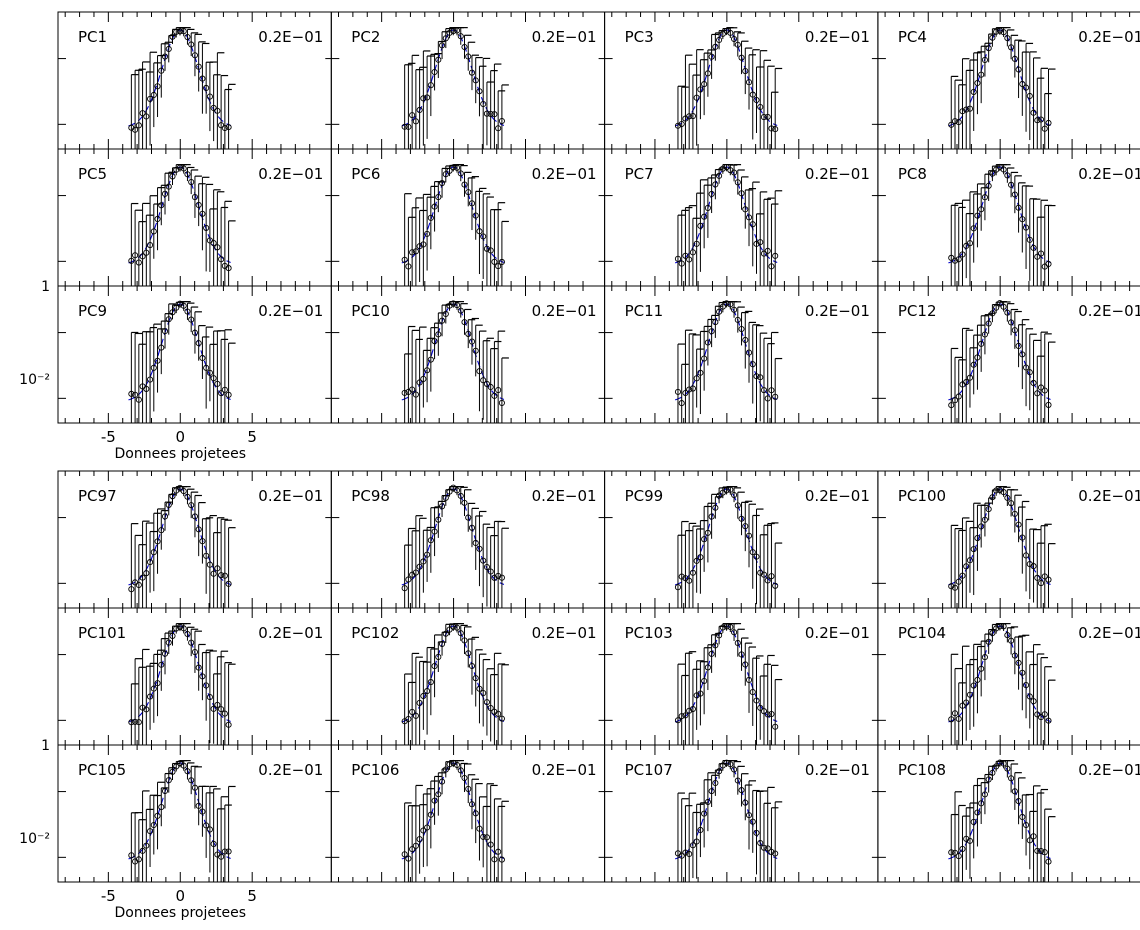 The height and width of the screenshot is (930, 1140). I want to click on panel-label: PC3, so click(639, 37).